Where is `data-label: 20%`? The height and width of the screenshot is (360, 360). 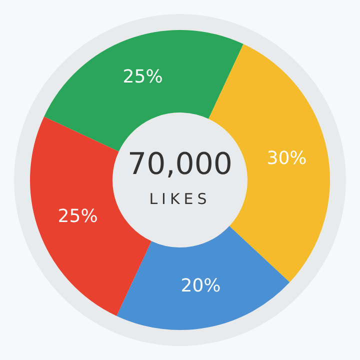 data-label: 20% is located at coordinates (200, 285).